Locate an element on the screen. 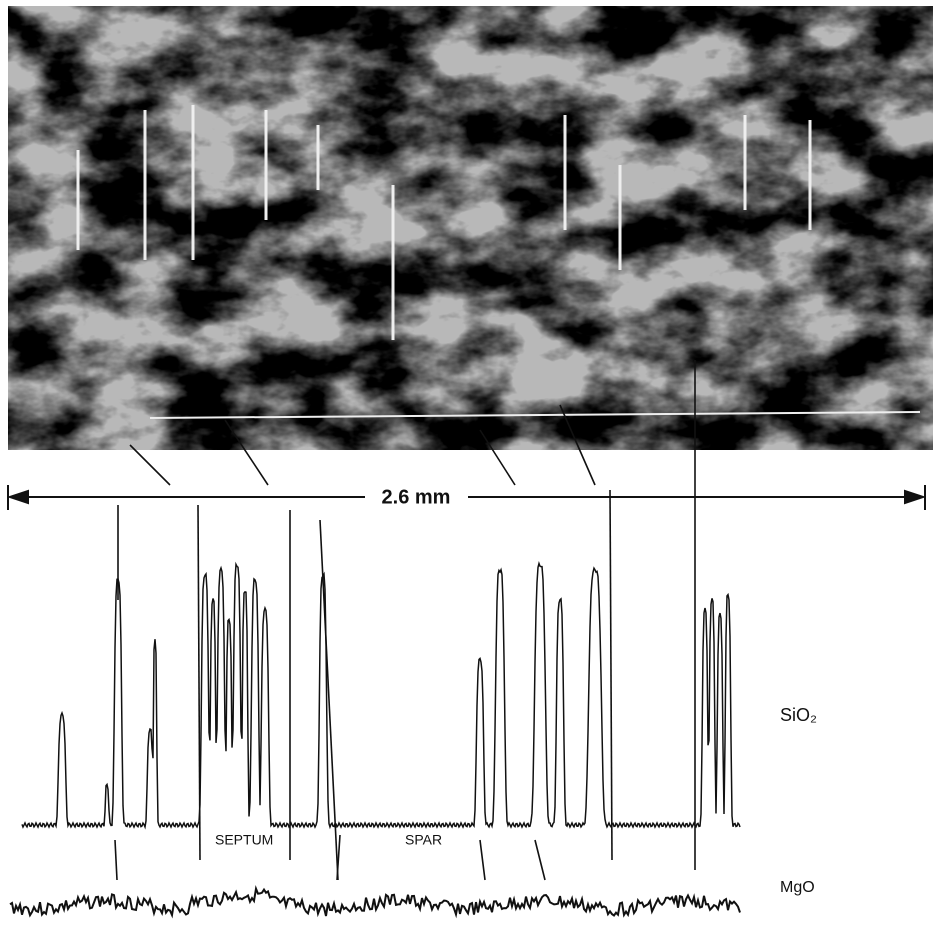  spar-label: SPAR is located at coordinates (423, 840).